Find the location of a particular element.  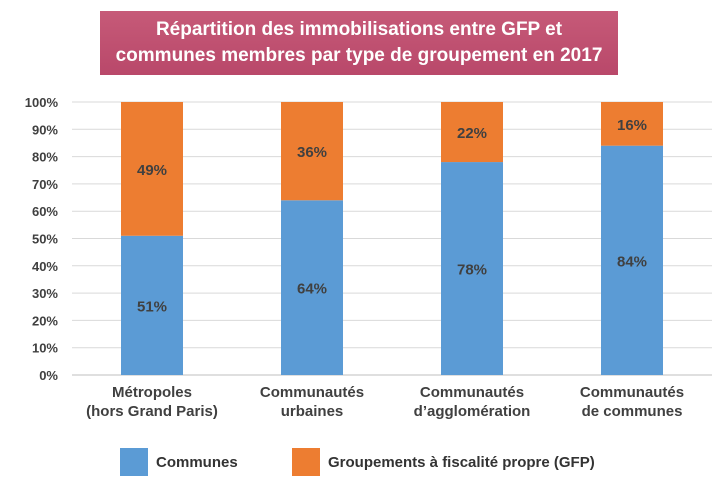

data-label: 36% is located at coordinates (312, 152).